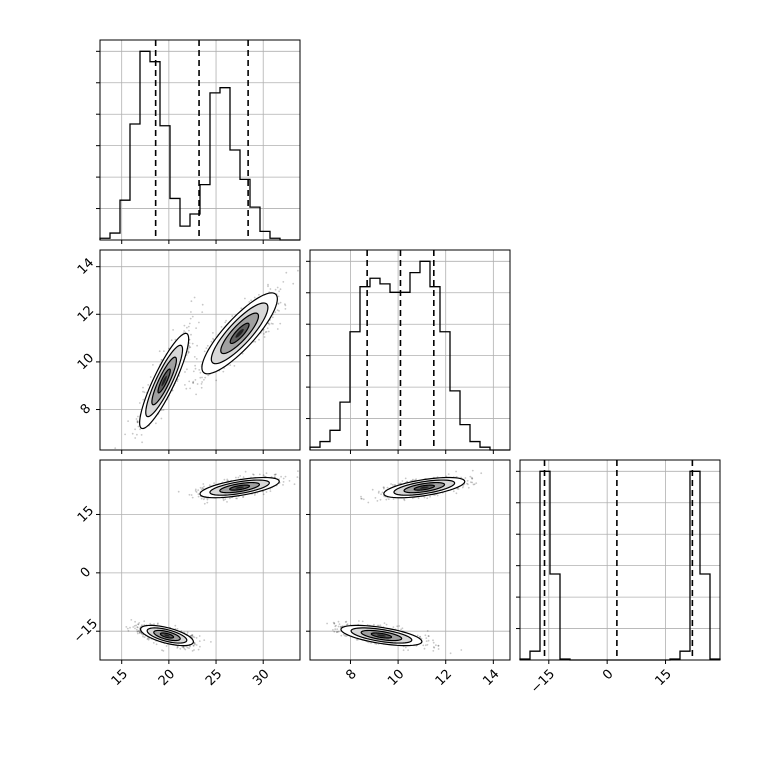 This screenshot has height=760, width=760. What do you see at coordinates (206, 359) in the screenshot?
I see `scatter-points` at bounding box center [206, 359].